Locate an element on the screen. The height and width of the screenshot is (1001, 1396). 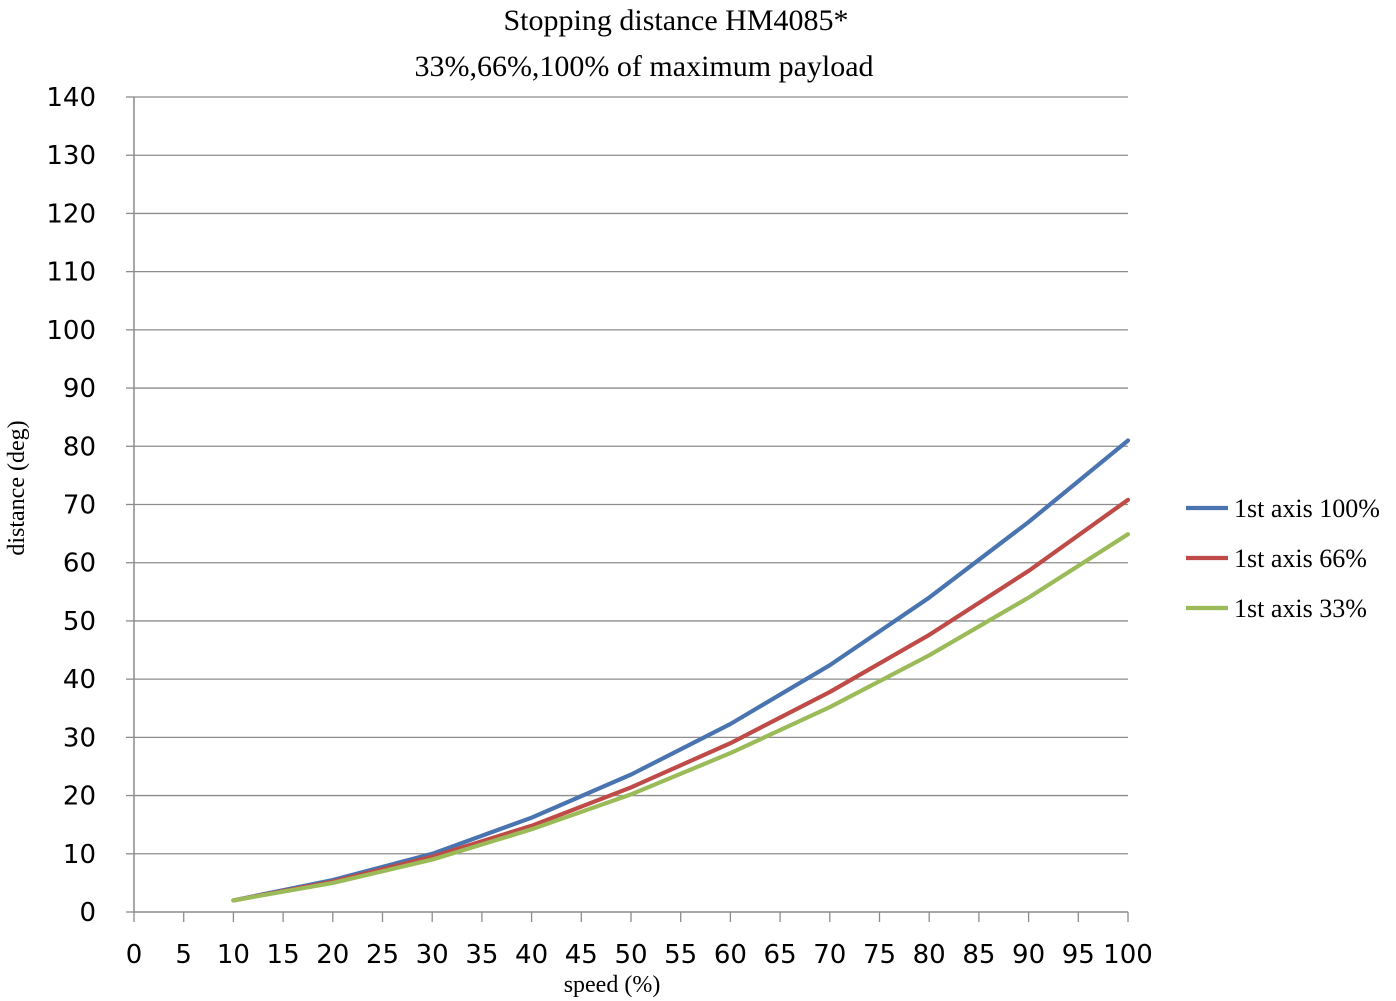
x-tick-label: 25 is located at coordinates (382, 955).